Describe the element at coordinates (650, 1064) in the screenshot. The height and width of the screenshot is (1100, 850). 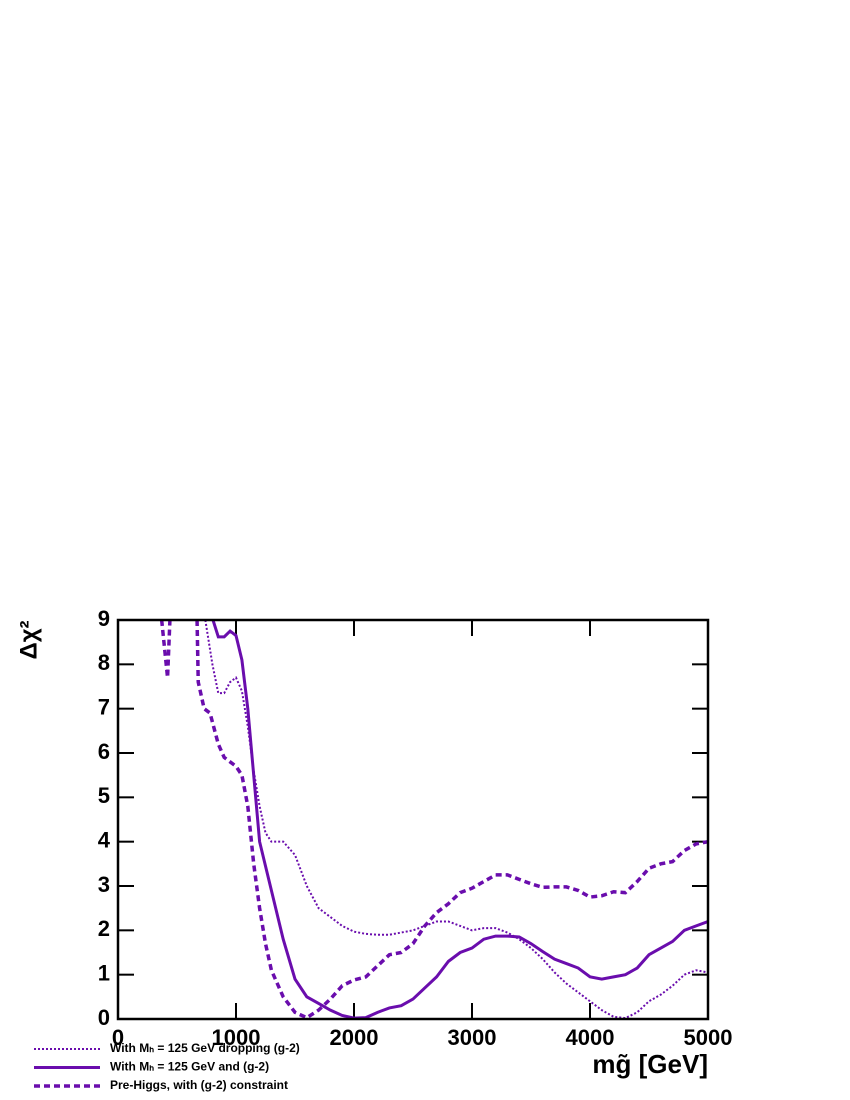
I see `x-axis-label: mg̃ [GeV]` at that location.